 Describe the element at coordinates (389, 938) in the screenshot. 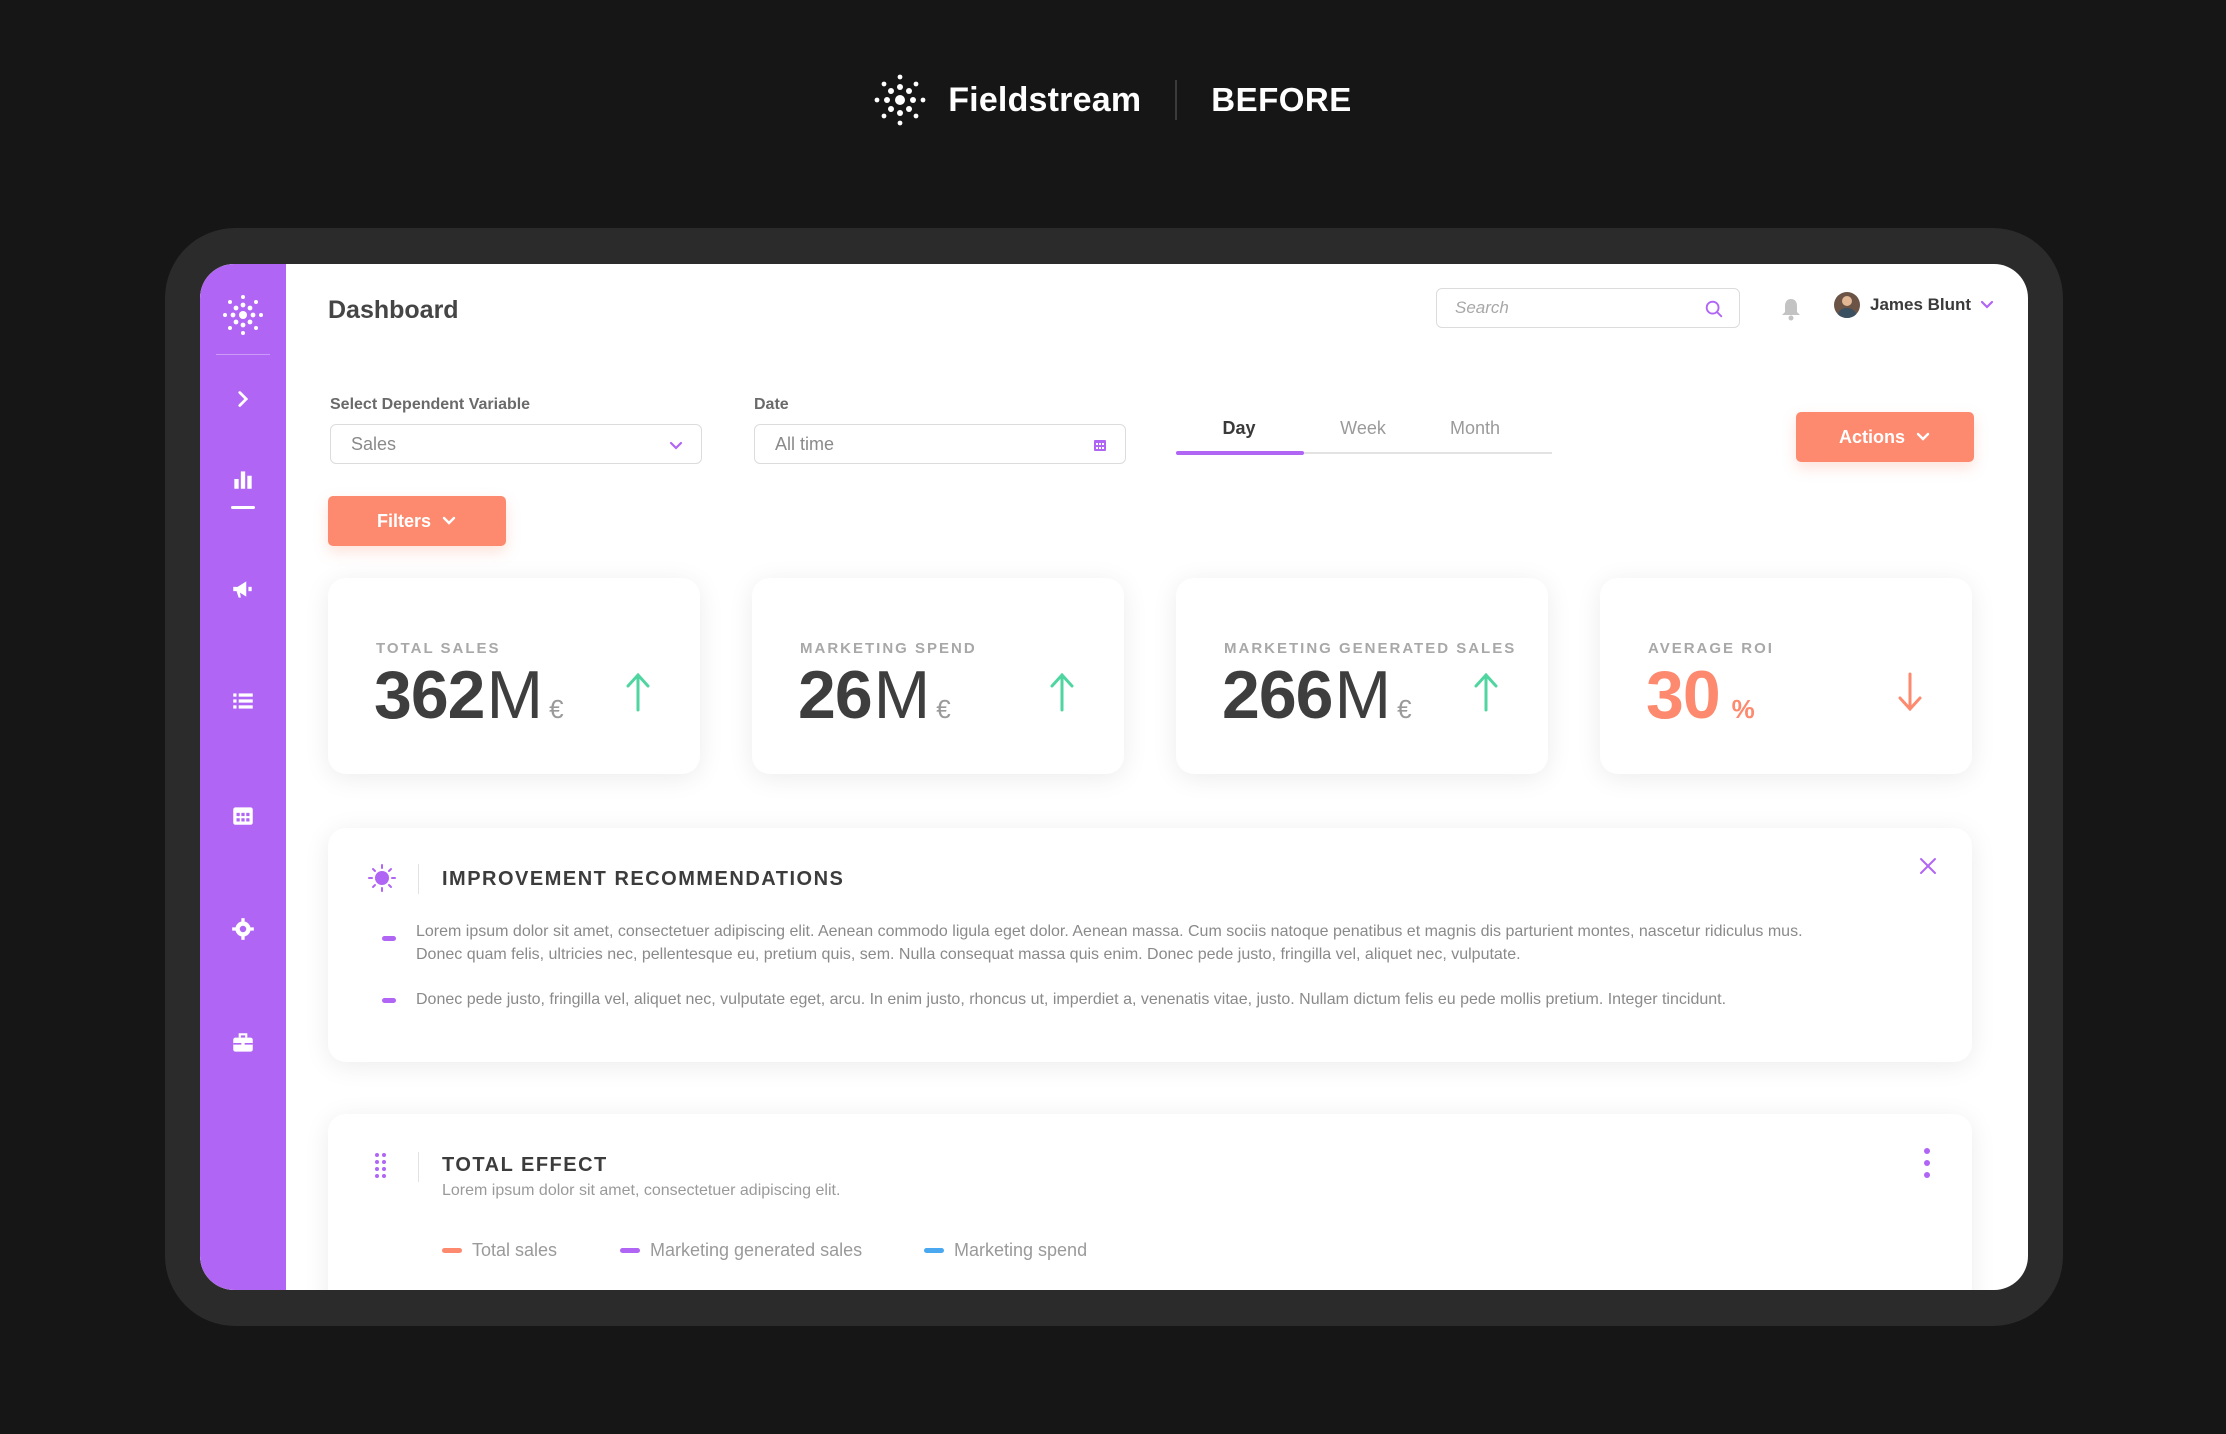

I see `bullet-dash` at that location.